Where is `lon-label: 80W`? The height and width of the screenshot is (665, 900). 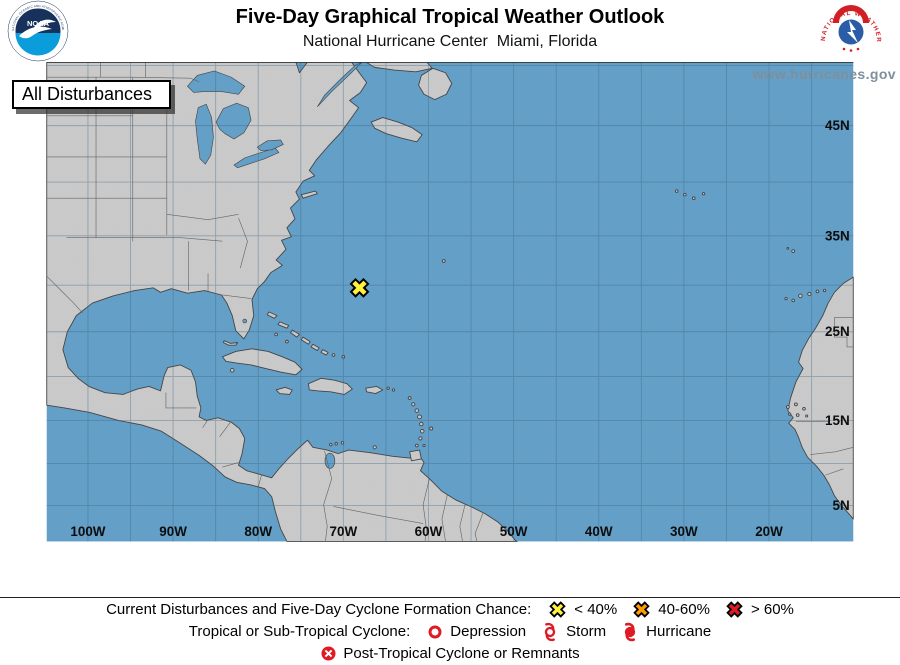 lon-label: 80W is located at coordinates (258, 531).